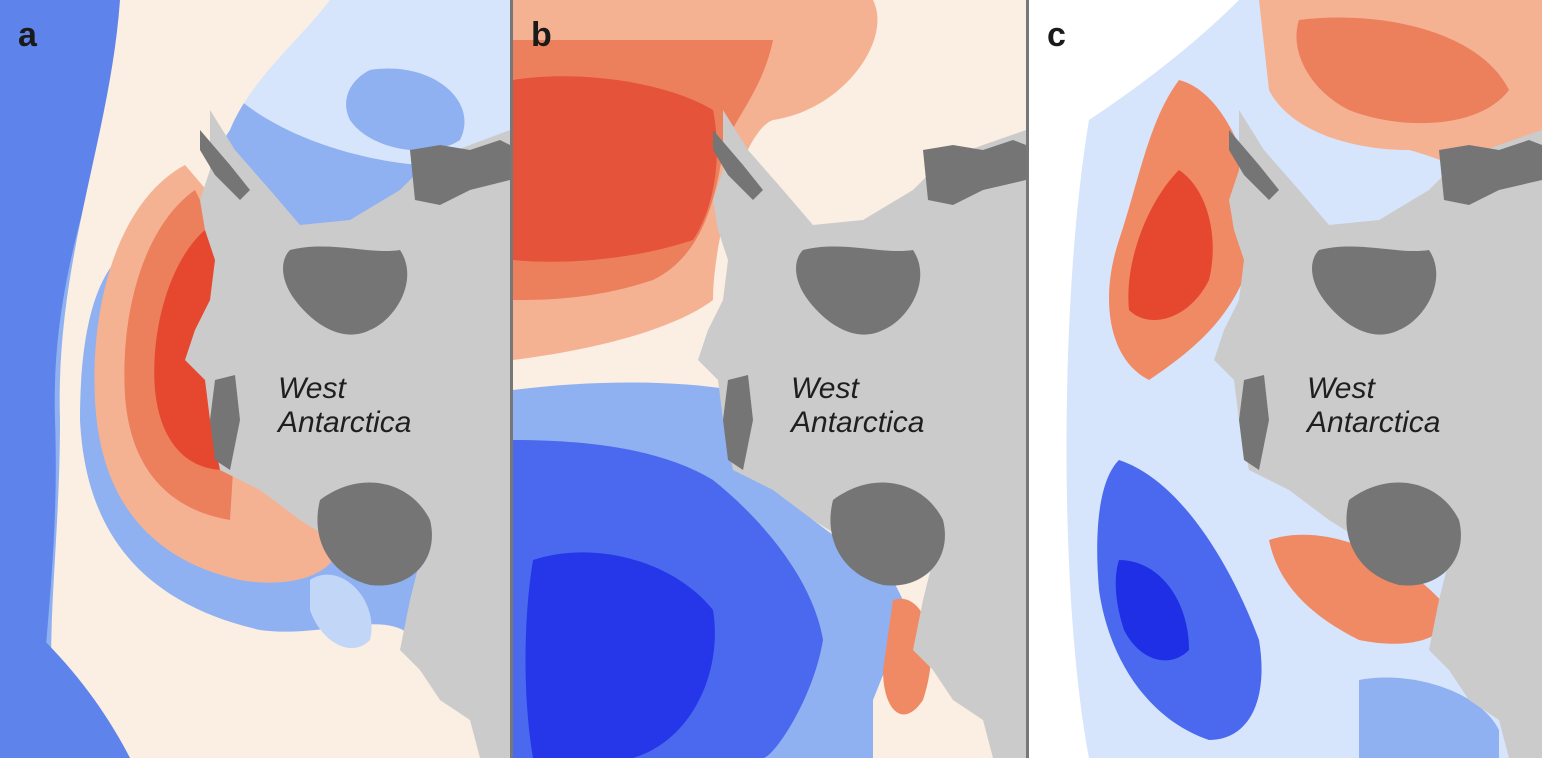 The height and width of the screenshot is (758, 1542). I want to click on region-label-b: West Antarctica, so click(857, 406).